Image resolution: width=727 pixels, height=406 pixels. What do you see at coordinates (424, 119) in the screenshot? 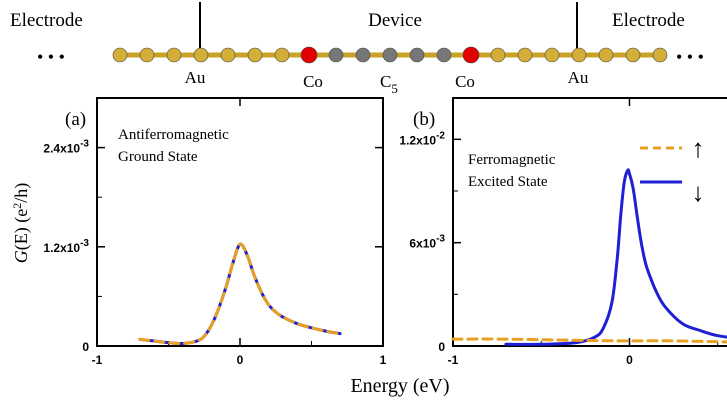
I see `panel-b-tag: (b)` at bounding box center [424, 119].